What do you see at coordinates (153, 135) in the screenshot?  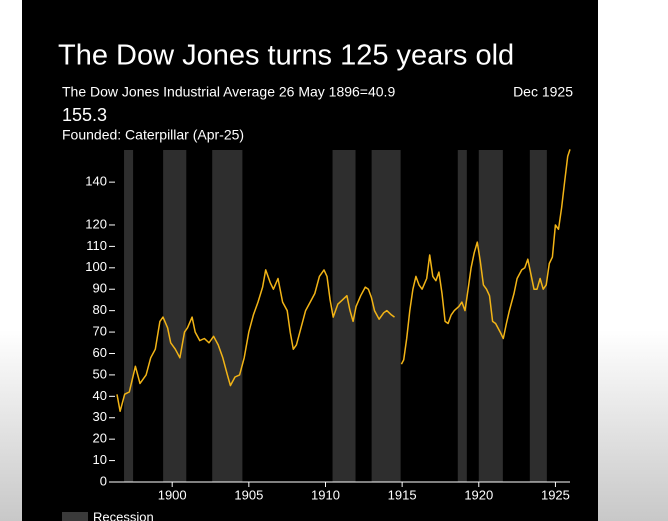 I see `annotation: Founded: Caterpillar (Apr-25)` at bounding box center [153, 135].